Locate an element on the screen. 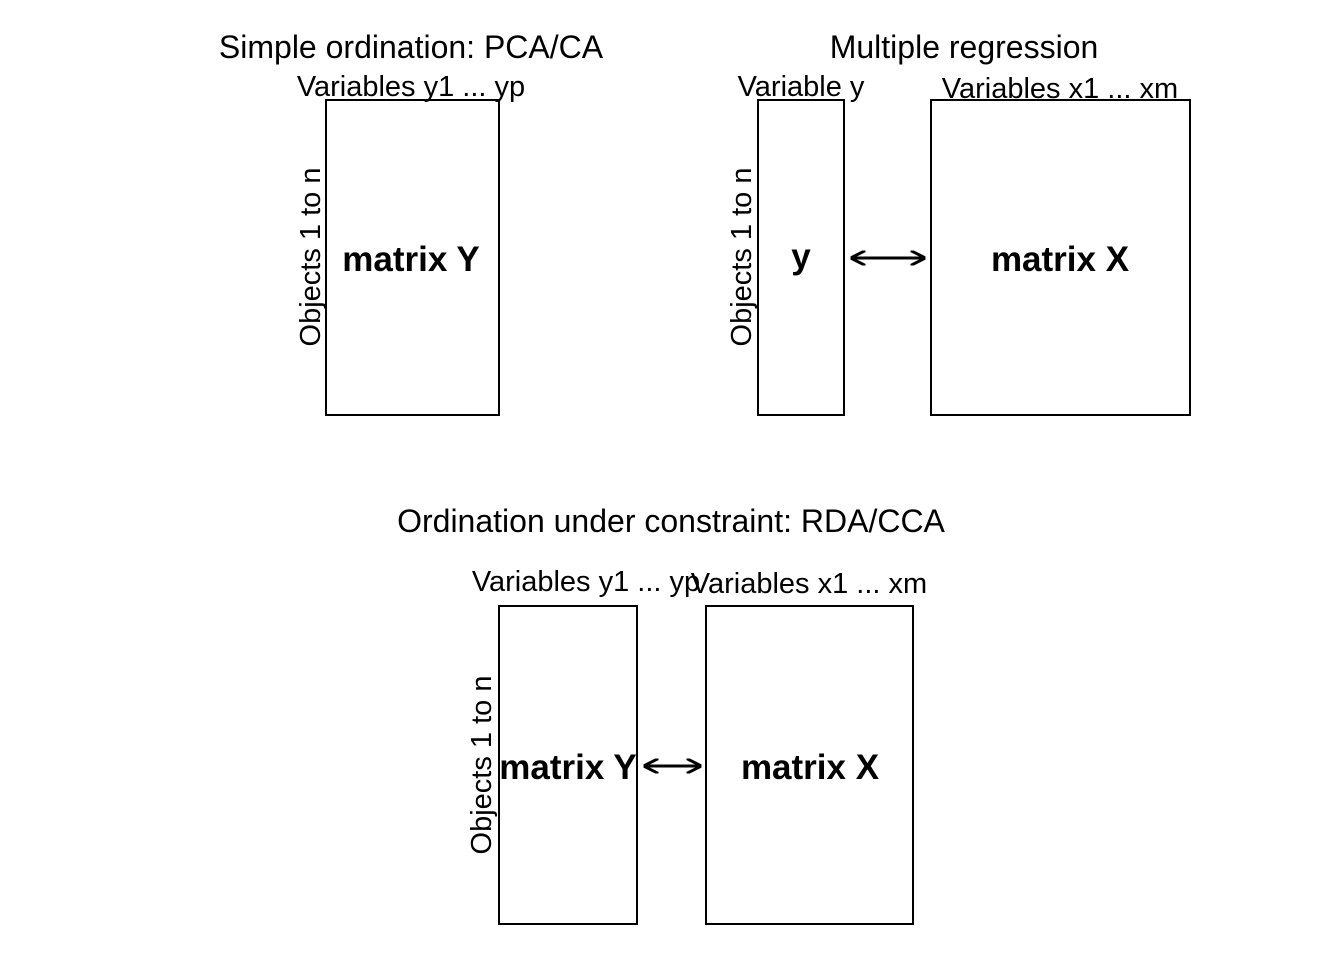 The width and height of the screenshot is (1344, 960). rda-matrix-x-label: matrix X is located at coordinates (810, 767).